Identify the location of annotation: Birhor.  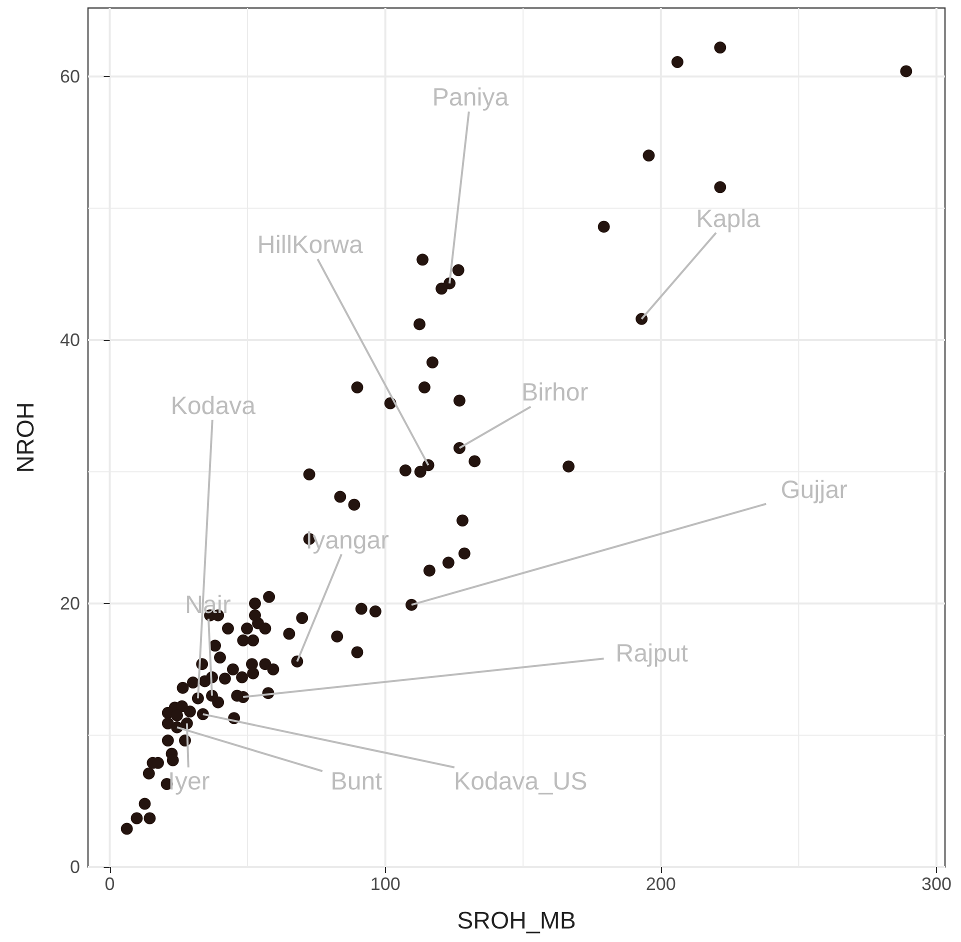
(554, 392).